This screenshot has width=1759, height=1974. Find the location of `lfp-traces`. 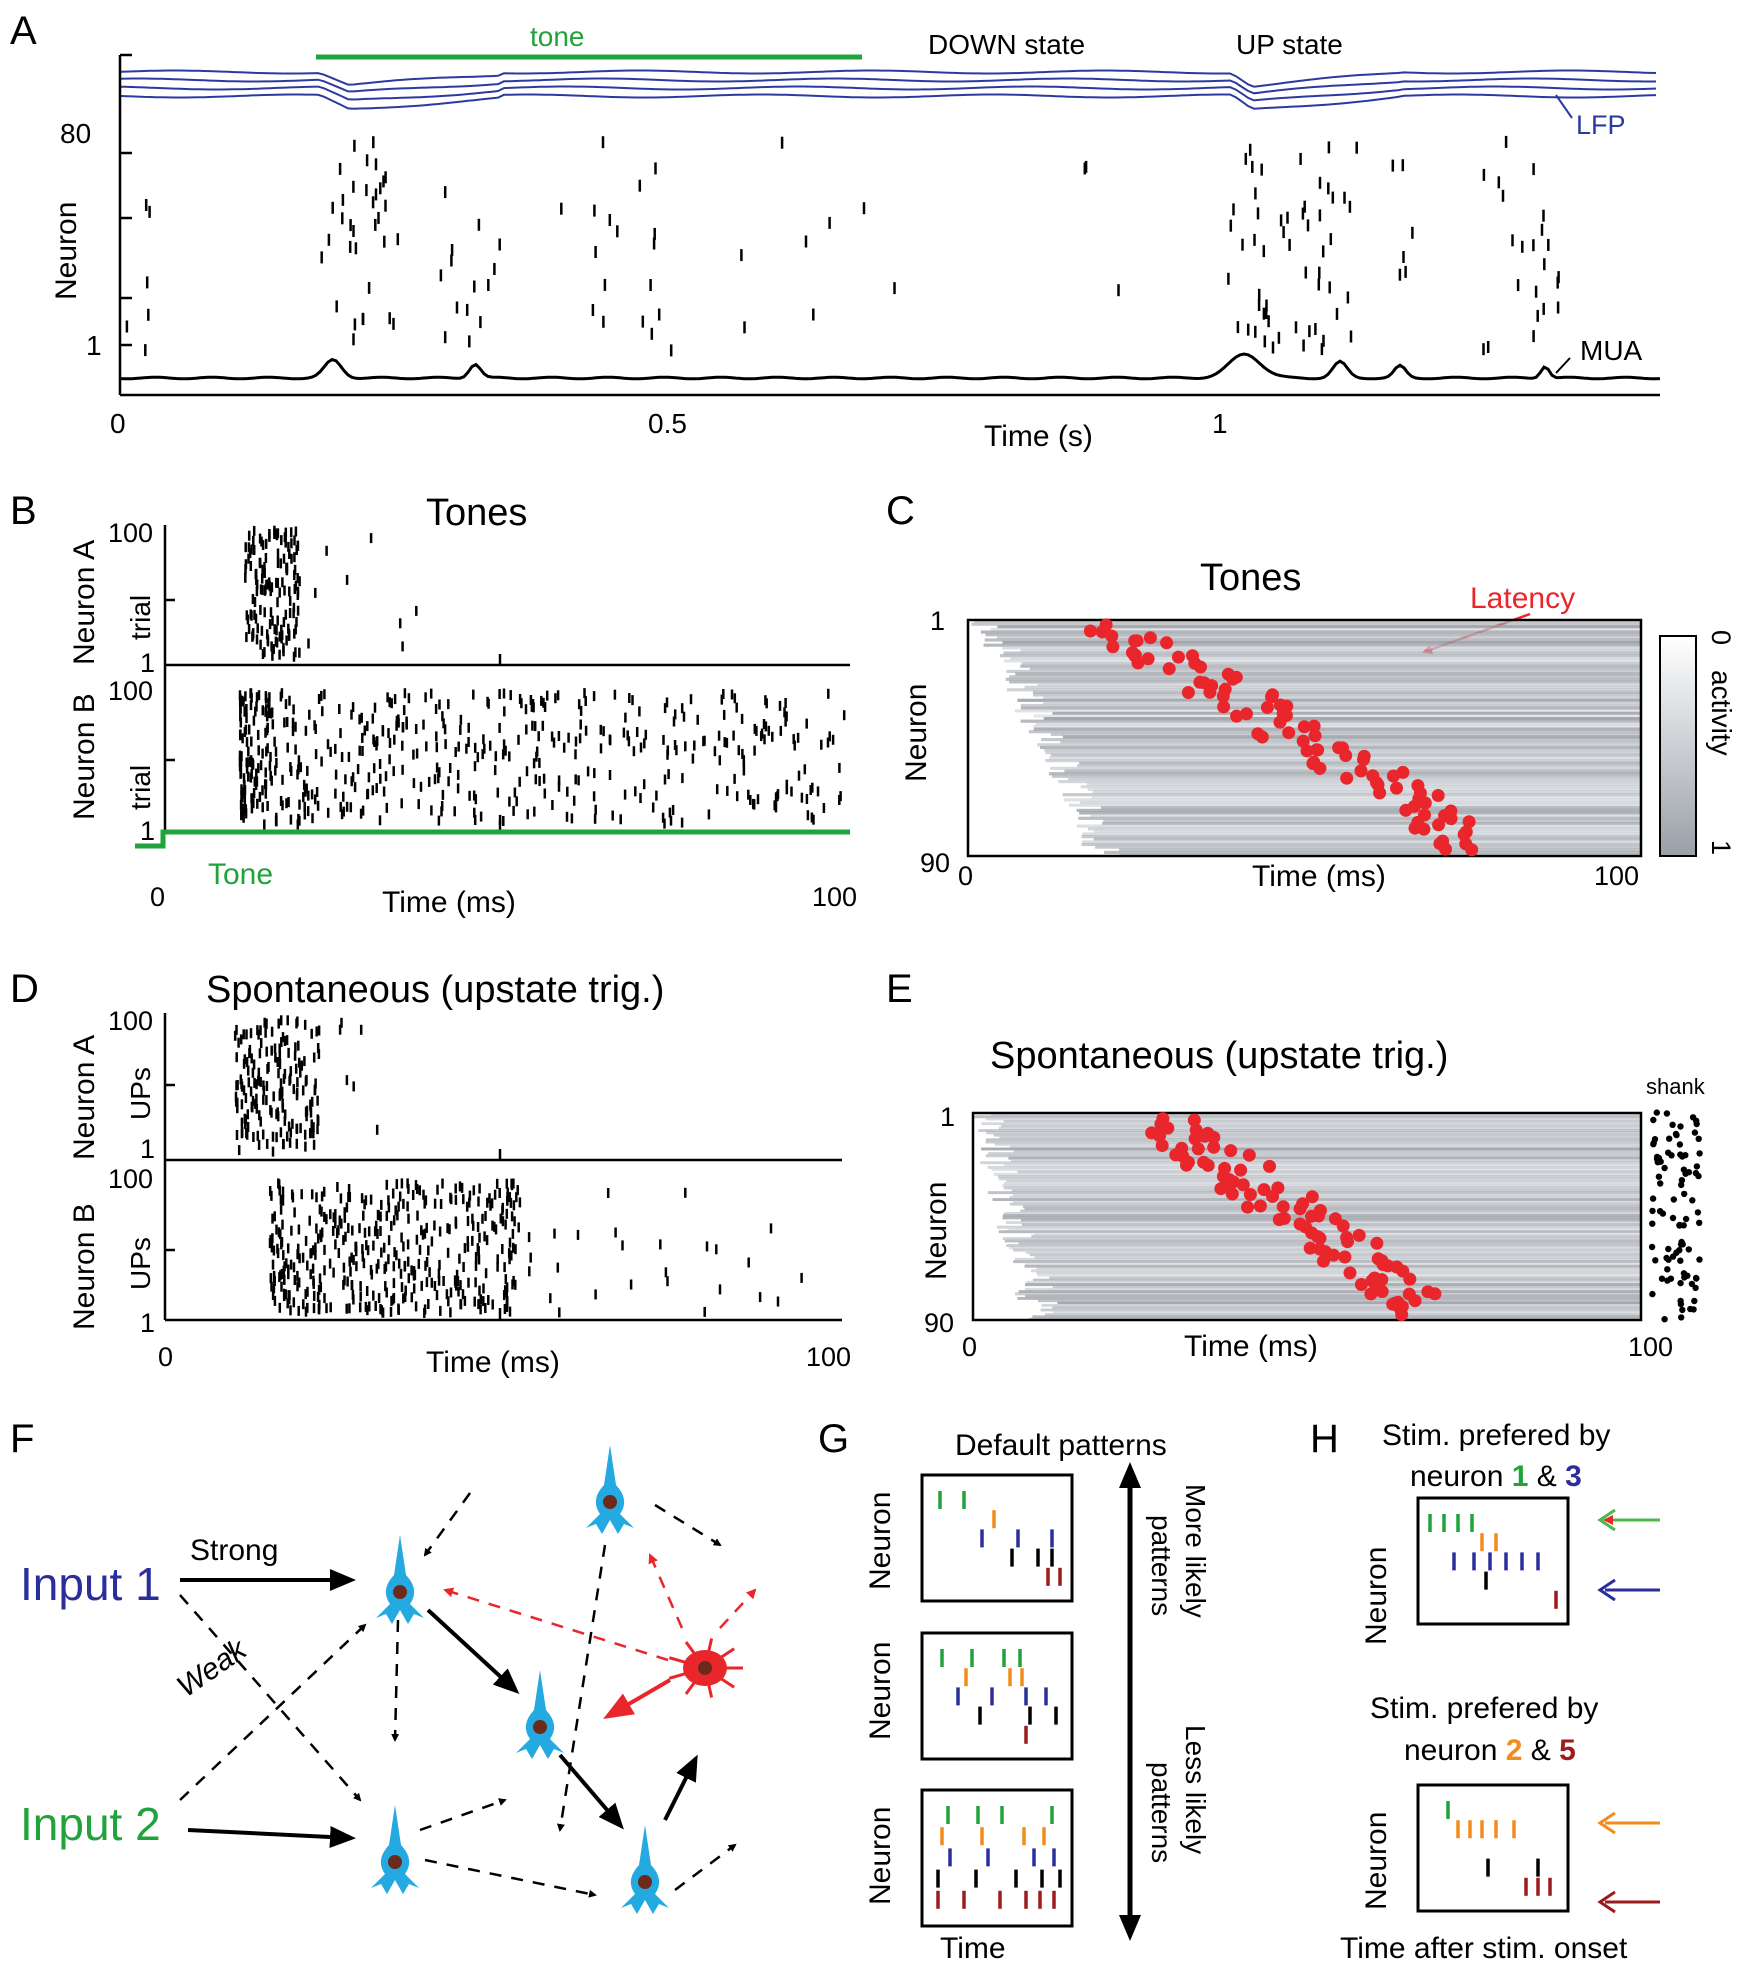

lfp-traces is located at coordinates (888, 89).